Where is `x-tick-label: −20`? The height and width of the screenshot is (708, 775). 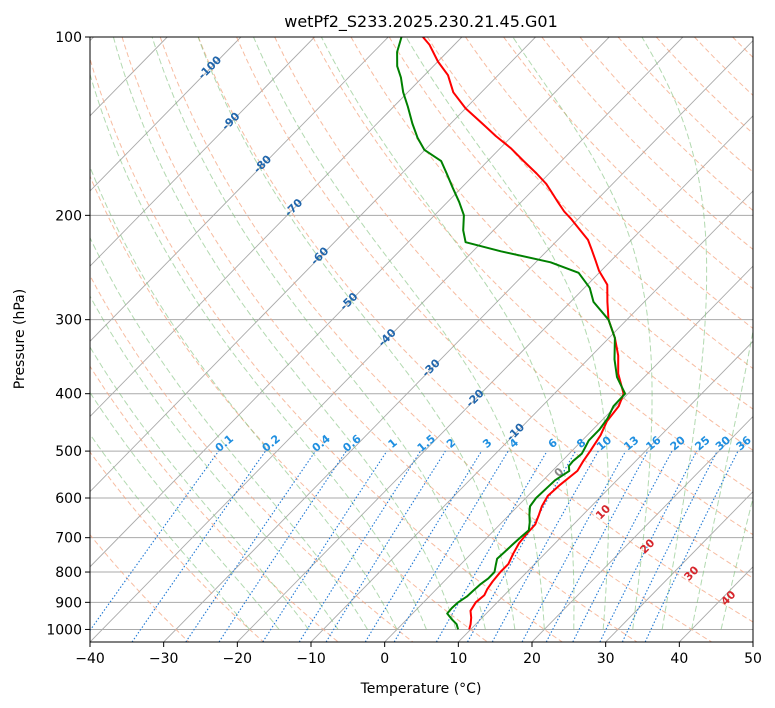 x-tick-label: −20 is located at coordinates (238, 659).